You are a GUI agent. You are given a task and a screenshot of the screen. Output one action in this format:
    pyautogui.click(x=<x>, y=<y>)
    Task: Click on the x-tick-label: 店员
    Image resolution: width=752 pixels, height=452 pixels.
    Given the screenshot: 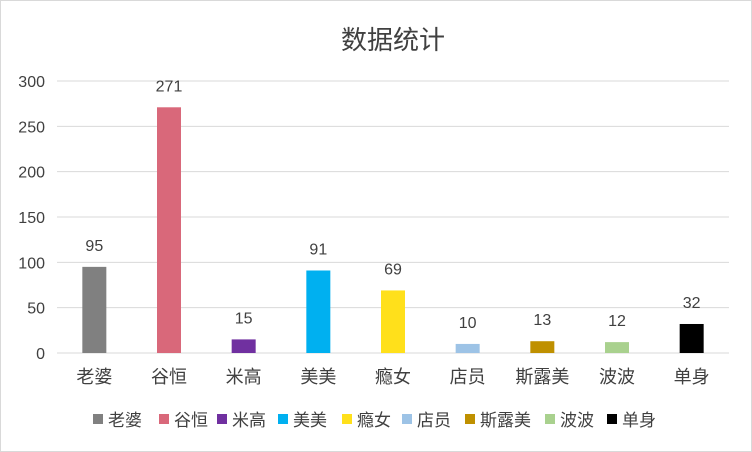 What is the action you would take?
    pyautogui.click(x=468, y=377)
    